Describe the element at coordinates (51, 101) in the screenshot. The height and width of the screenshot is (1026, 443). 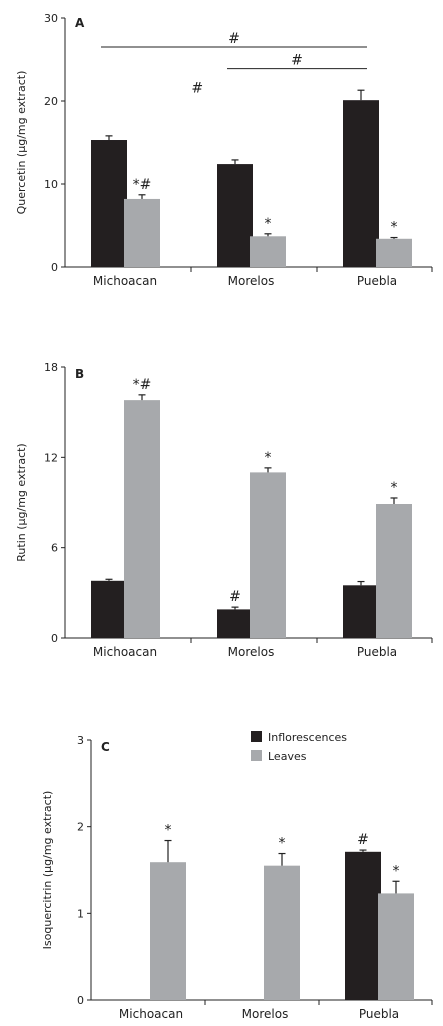
I see `y-tick-label: 20` at that location.